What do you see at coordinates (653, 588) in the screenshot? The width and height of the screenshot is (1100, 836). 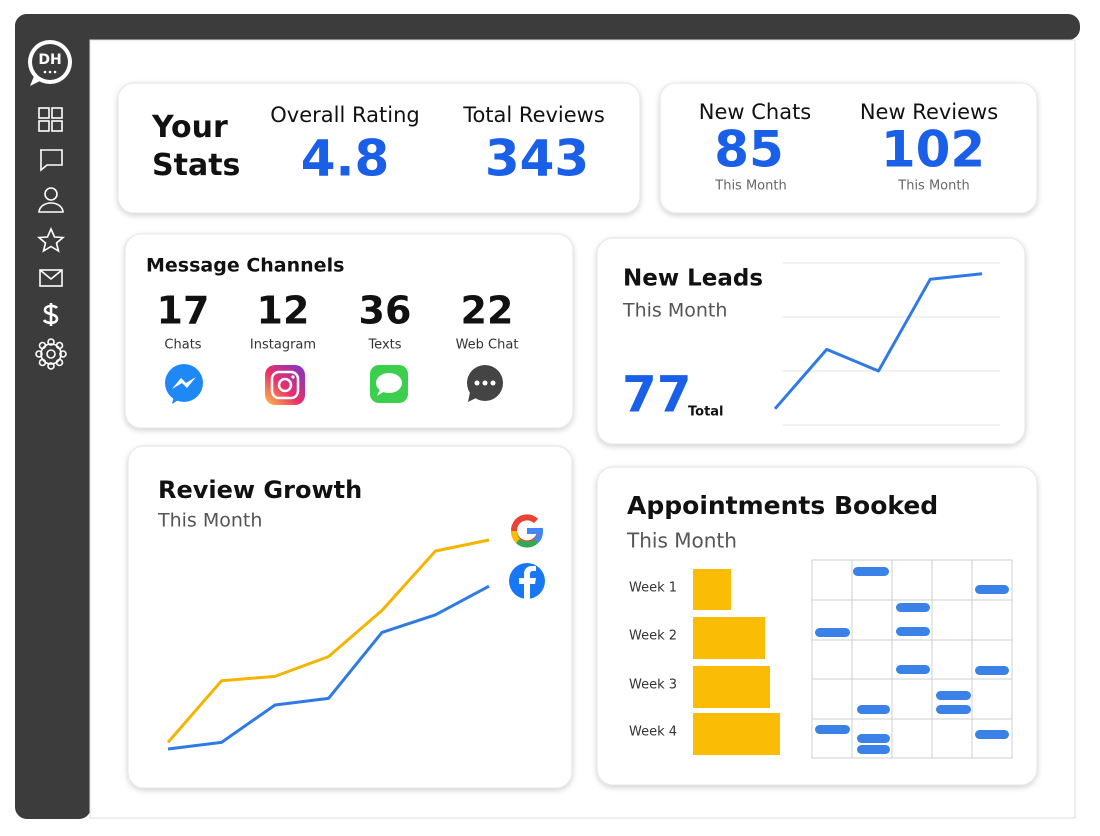 I see `week-label: Week 1` at bounding box center [653, 588].